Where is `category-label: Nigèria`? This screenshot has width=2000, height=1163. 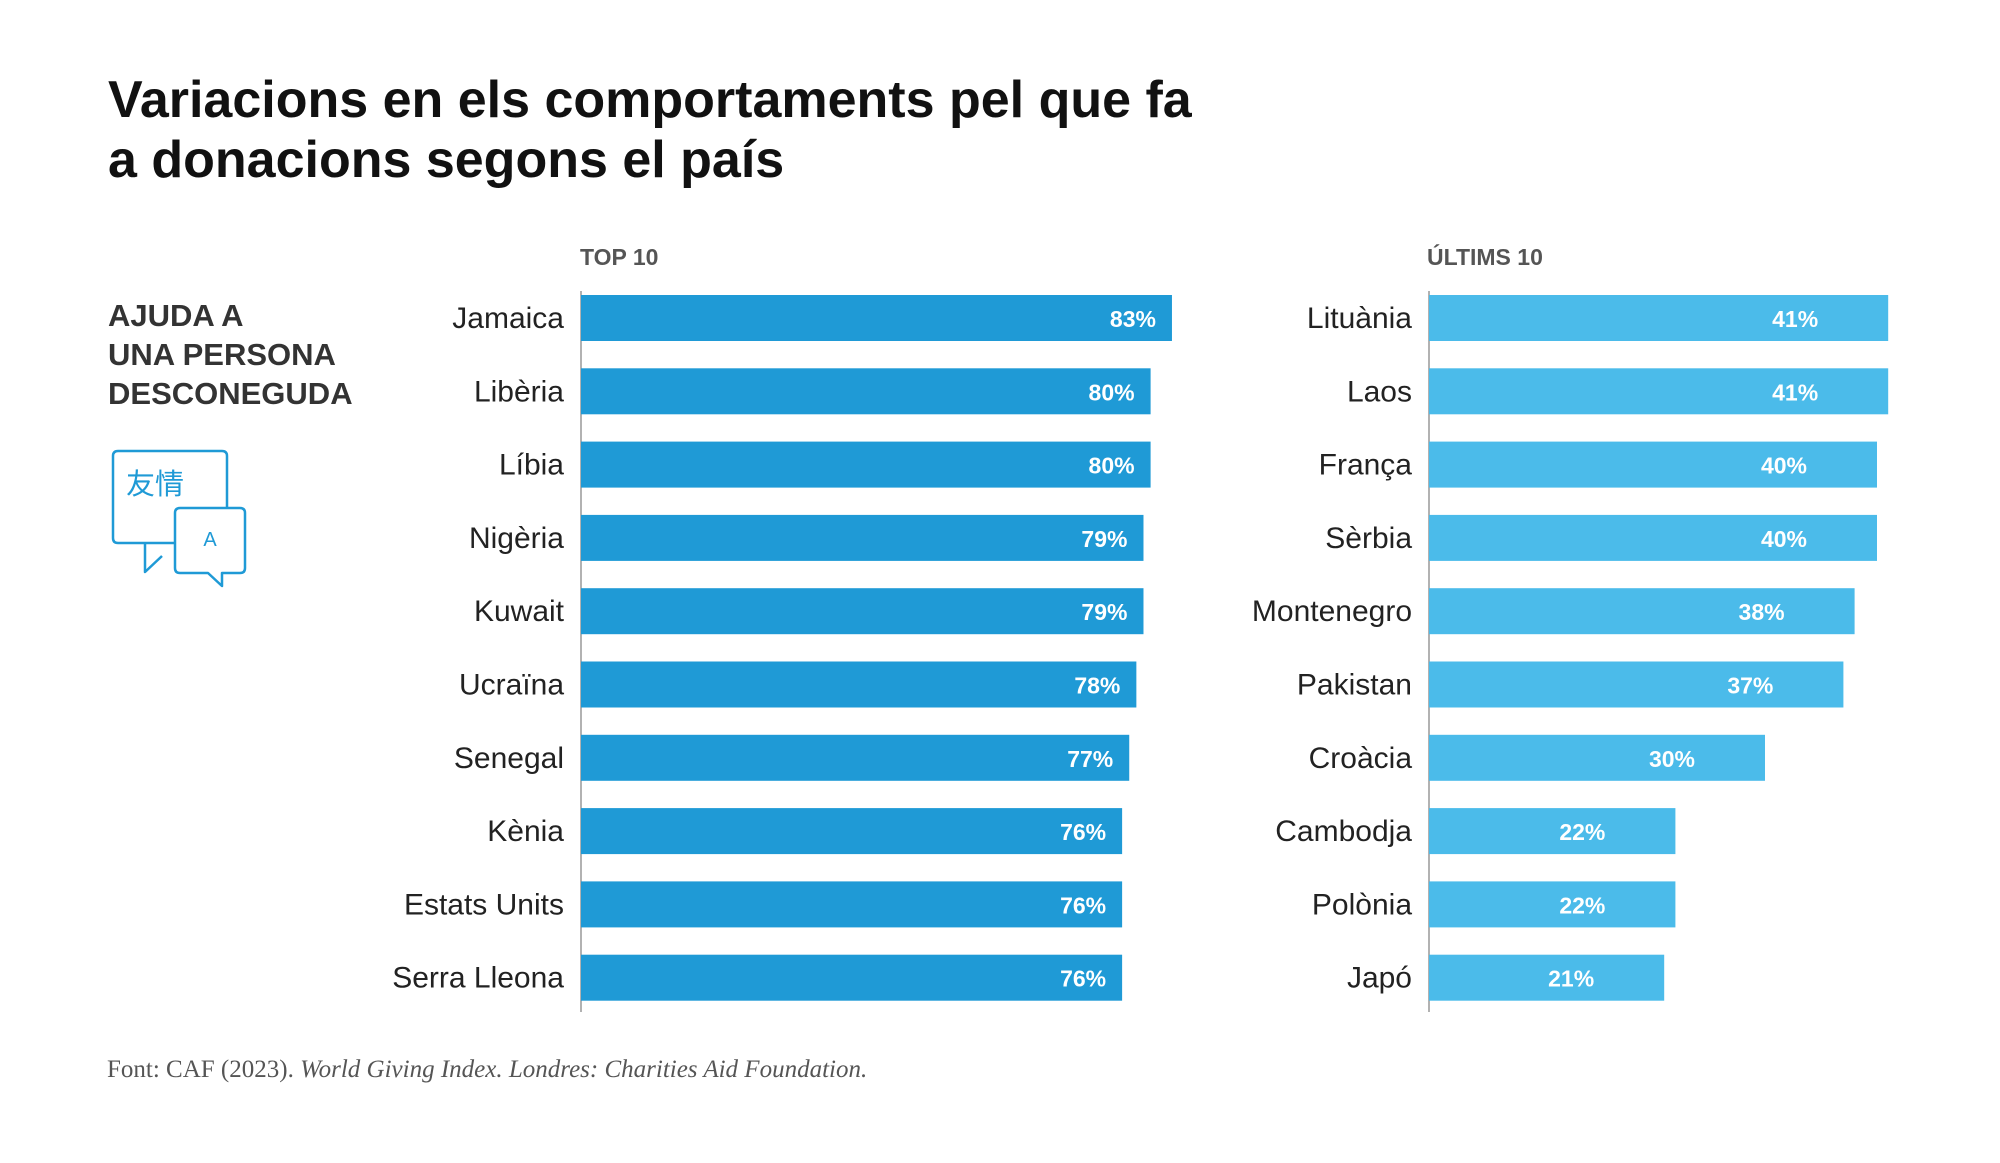 category-label: Nigèria is located at coordinates (516, 538).